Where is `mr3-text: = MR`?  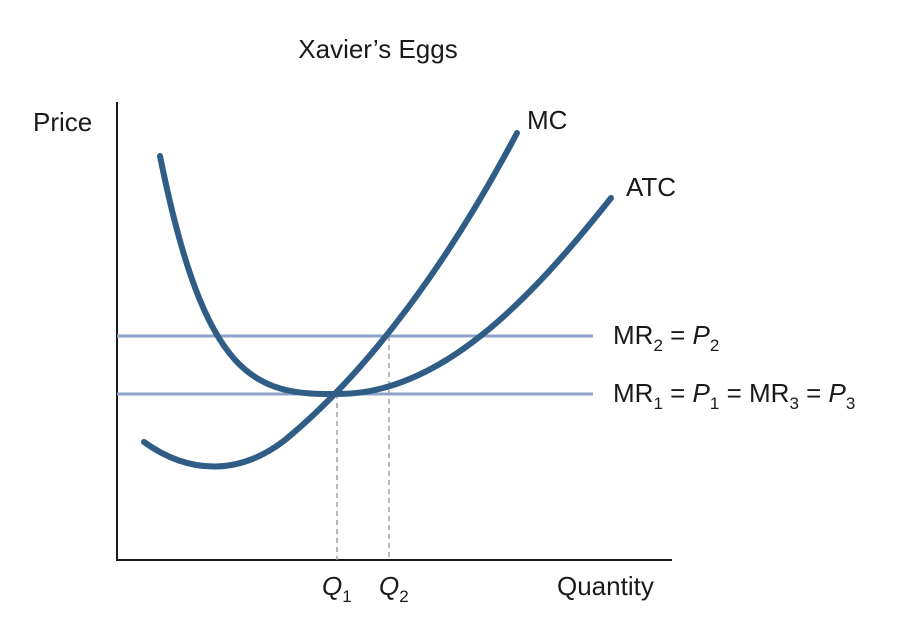 mr3-text: = MR is located at coordinates (754, 393).